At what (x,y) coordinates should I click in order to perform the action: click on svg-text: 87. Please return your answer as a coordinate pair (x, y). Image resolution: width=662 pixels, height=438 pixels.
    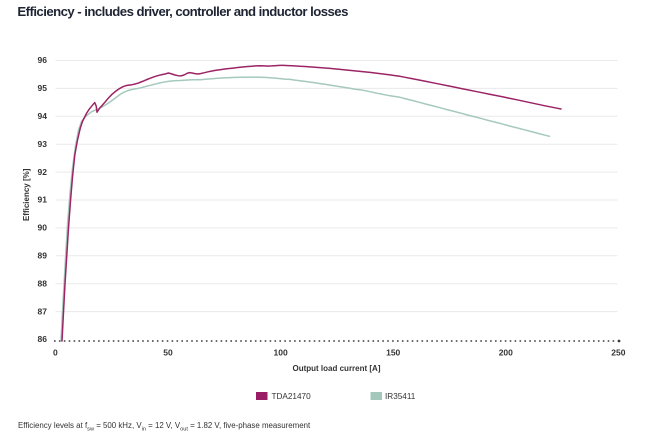
    Looking at the image, I should click on (43, 311).